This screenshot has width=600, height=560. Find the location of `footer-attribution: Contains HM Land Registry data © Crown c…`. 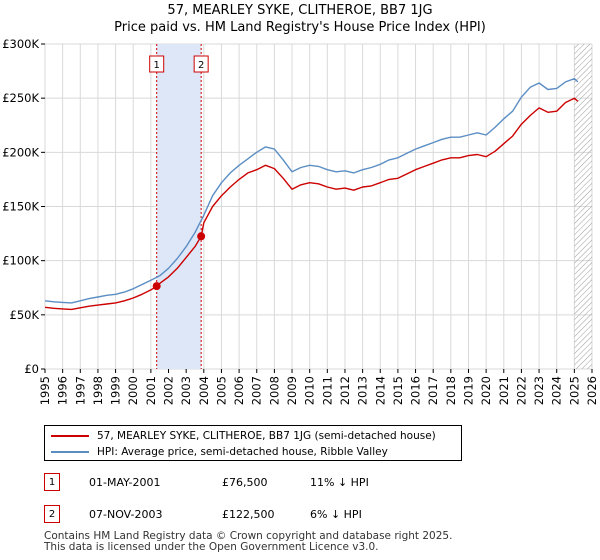

footer-attribution: Contains HM Land Registry data © Crown c… is located at coordinates (248, 542).